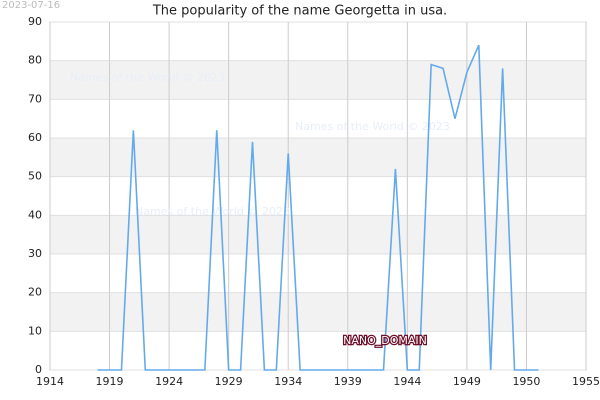  I want to click on y-tick-label: 30, so click(35, 253).